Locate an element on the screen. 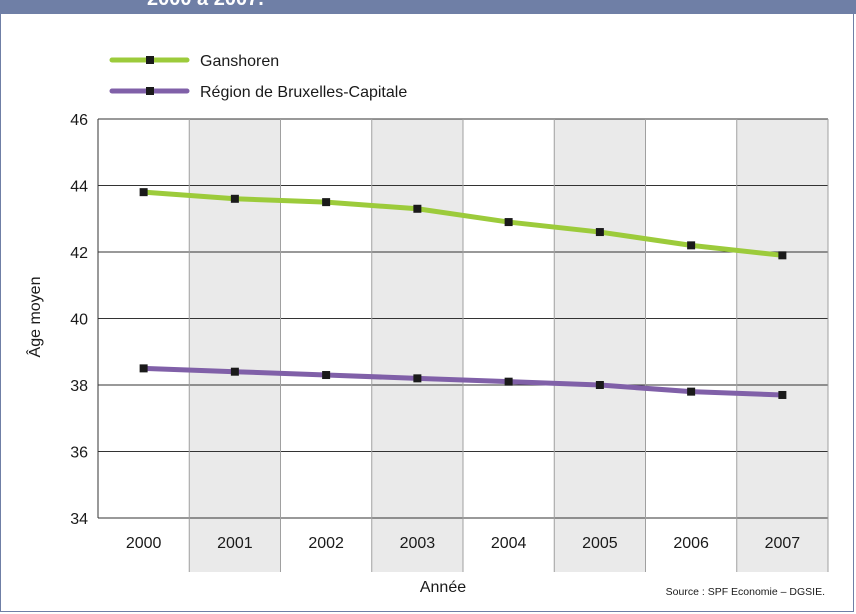  legend: Ganshoren Région de Bruxelles-Capitale is located at coordinates (258, 77).